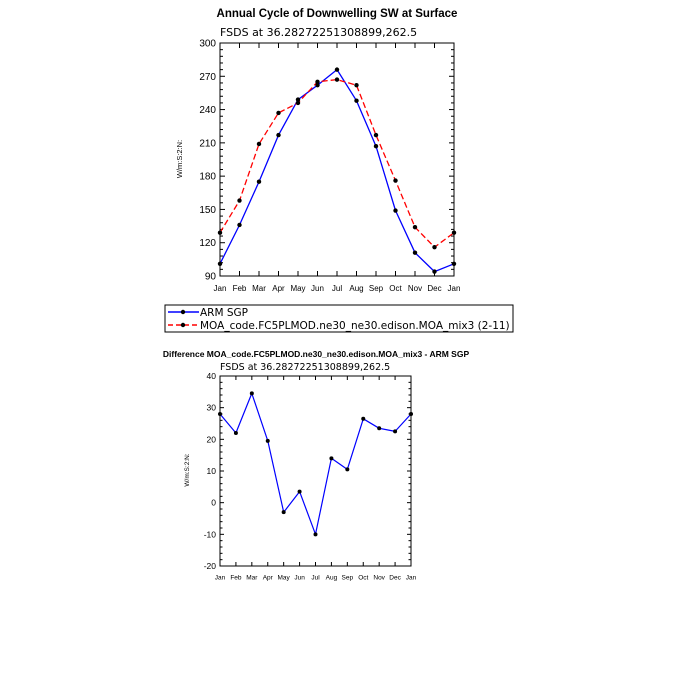 Image resolution: width=675 pixels, height=675 pixels. What do you see at coordinates (212, 408) in the screenshot?
I see `y-tick-label: 30` at bounding box center [212, 408].